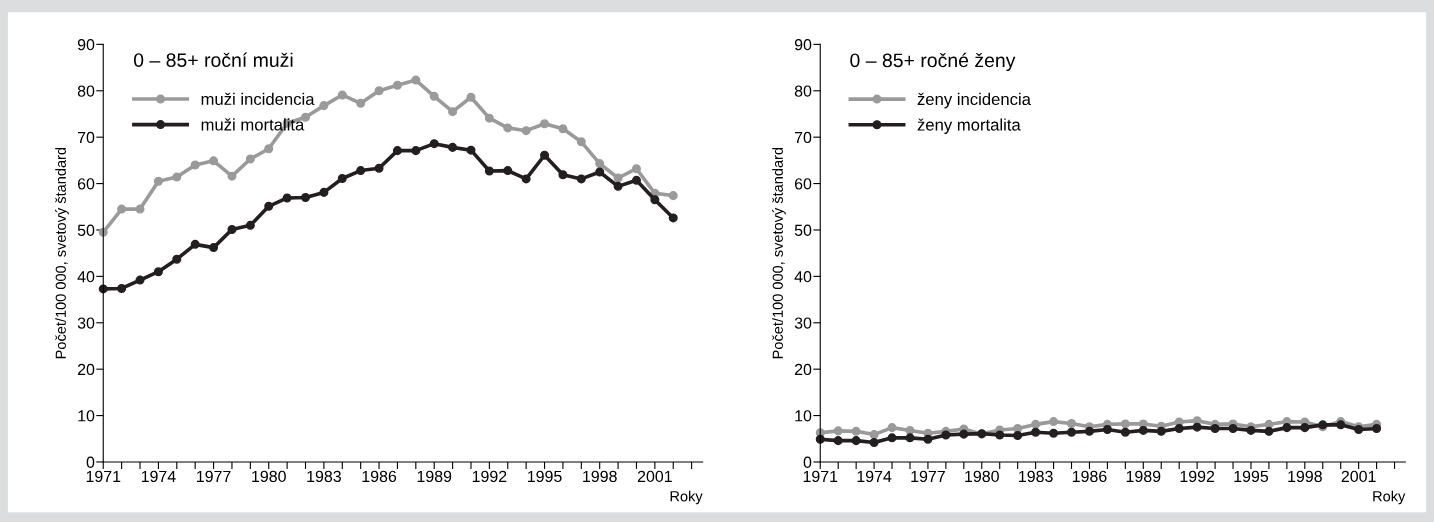 Image resolution: width=1434 pixels, height=522 pixels. Describe the element at coordinates (974, 100) in the screenshot. I see `legend-label: ženy incidencia` at that location.